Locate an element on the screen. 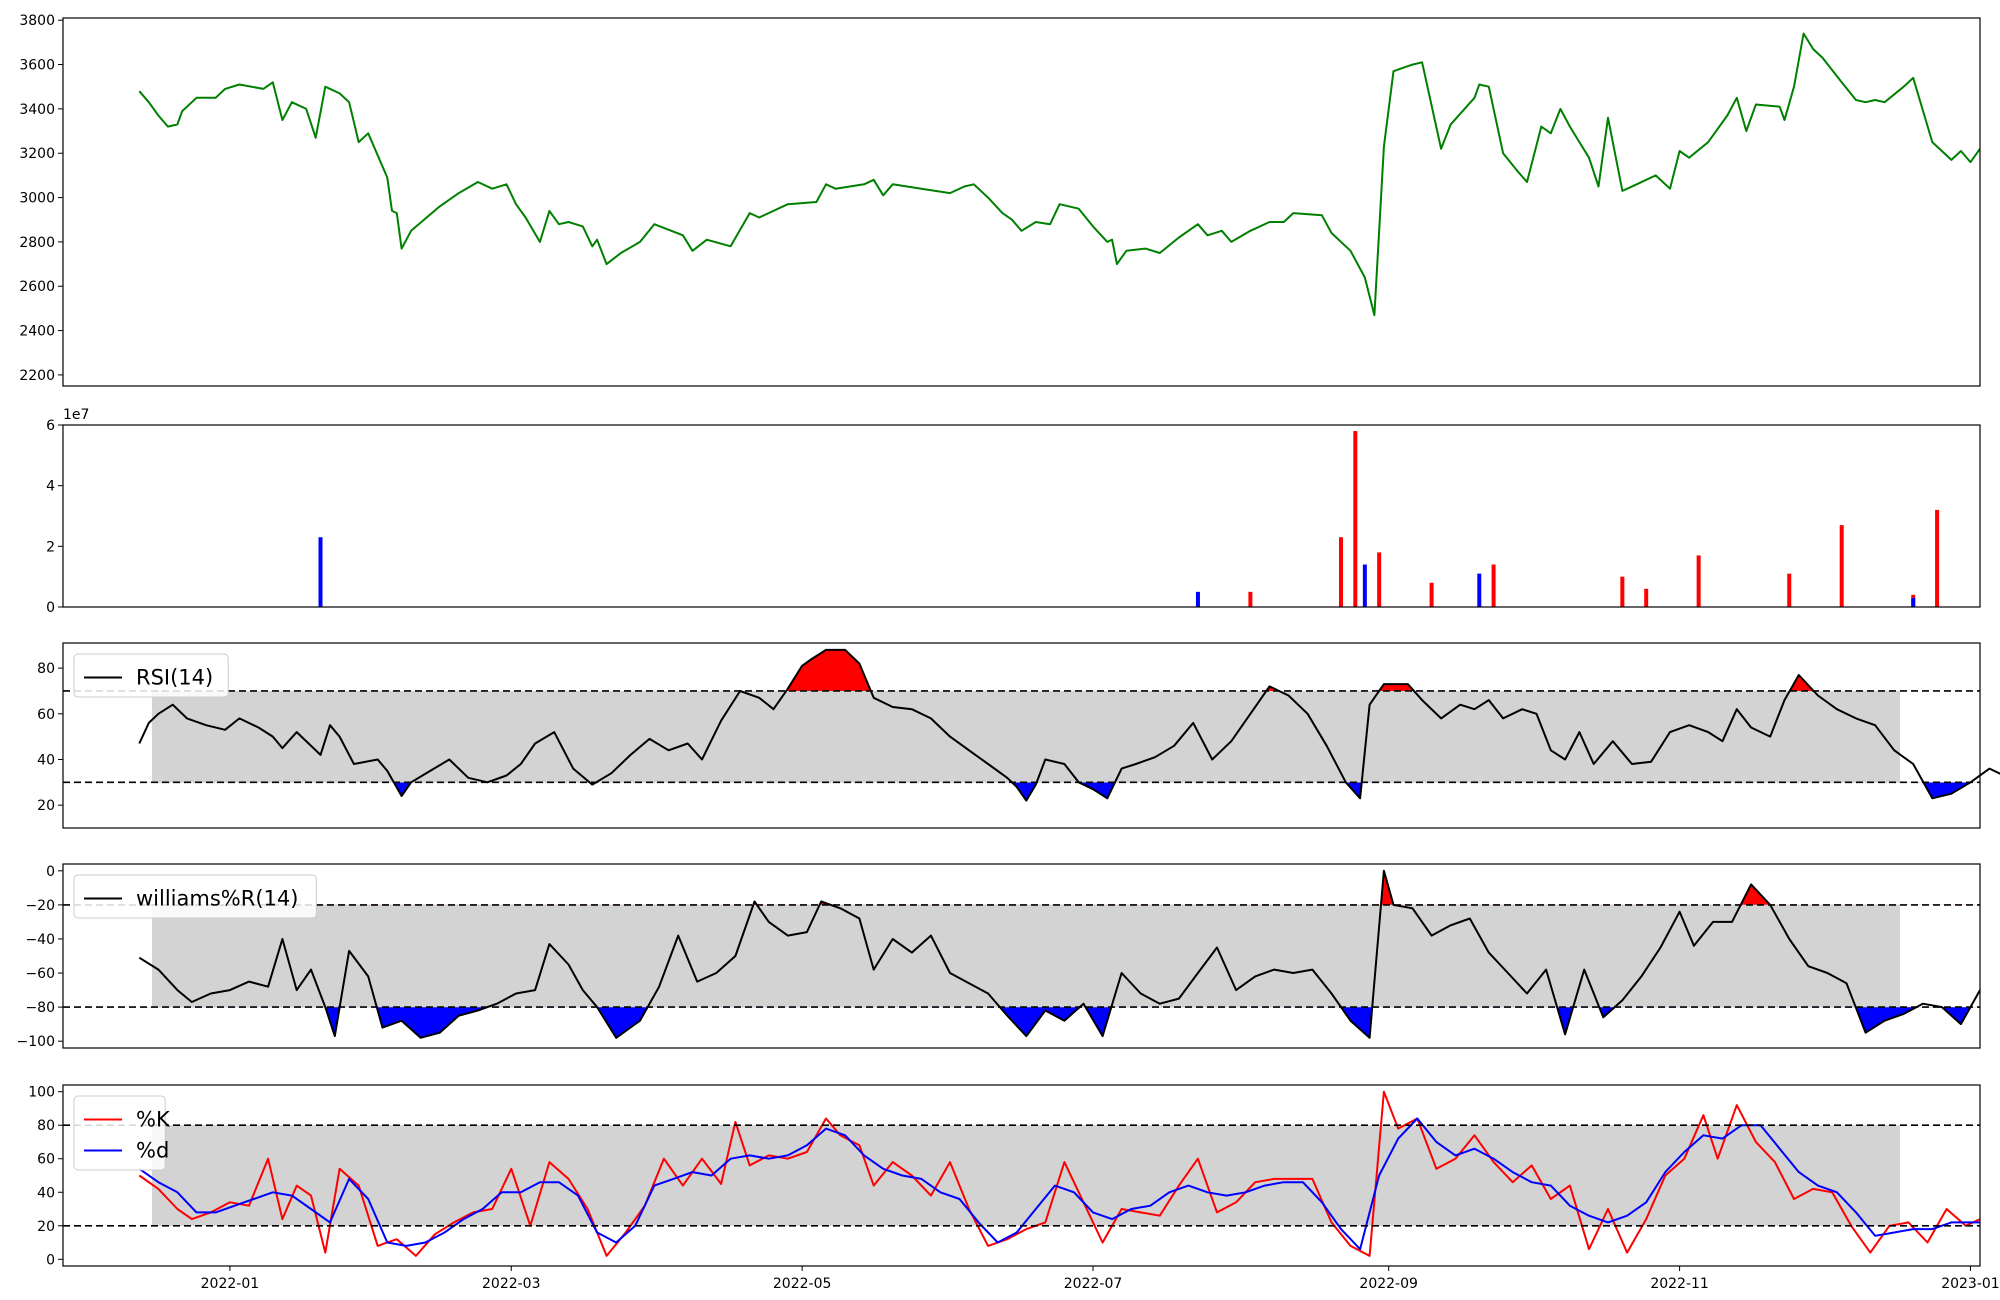  volume-offset-label: 1e7 is located at coordinates (76, 415).